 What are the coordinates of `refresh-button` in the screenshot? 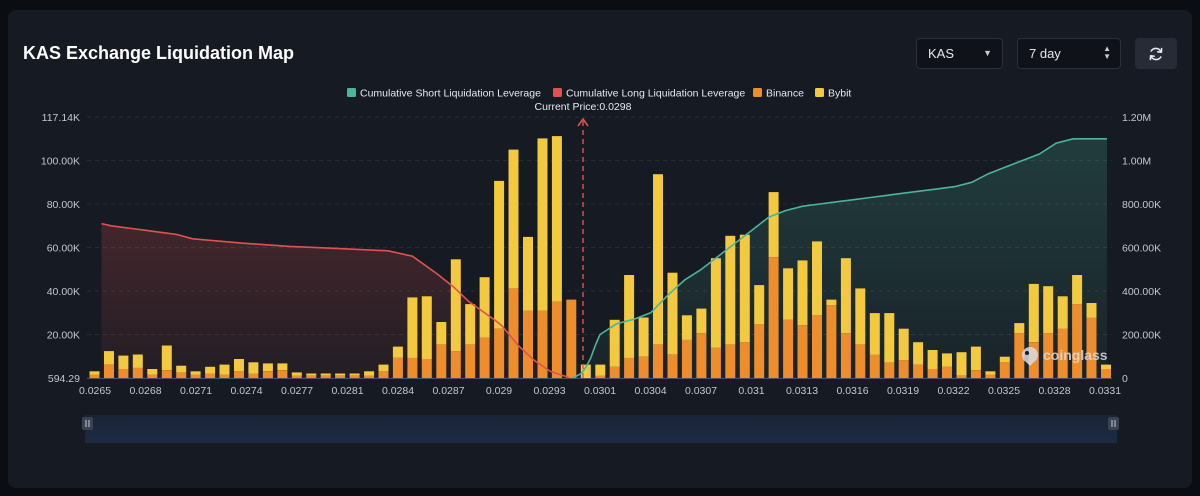 It's located at (1156, 53).